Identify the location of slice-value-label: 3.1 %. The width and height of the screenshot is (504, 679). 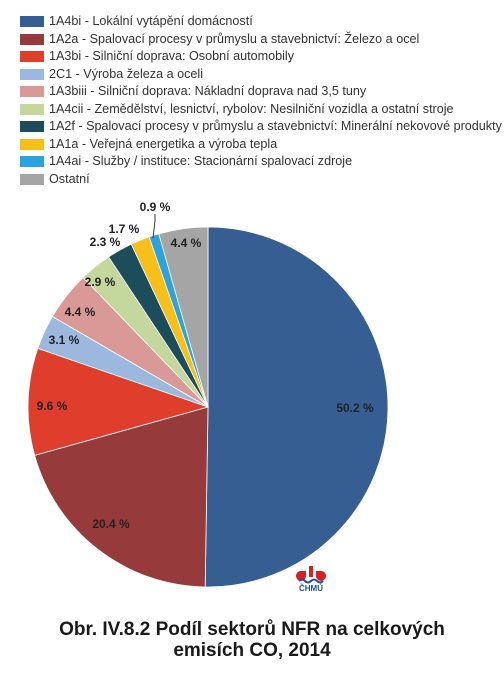
(64, 340).